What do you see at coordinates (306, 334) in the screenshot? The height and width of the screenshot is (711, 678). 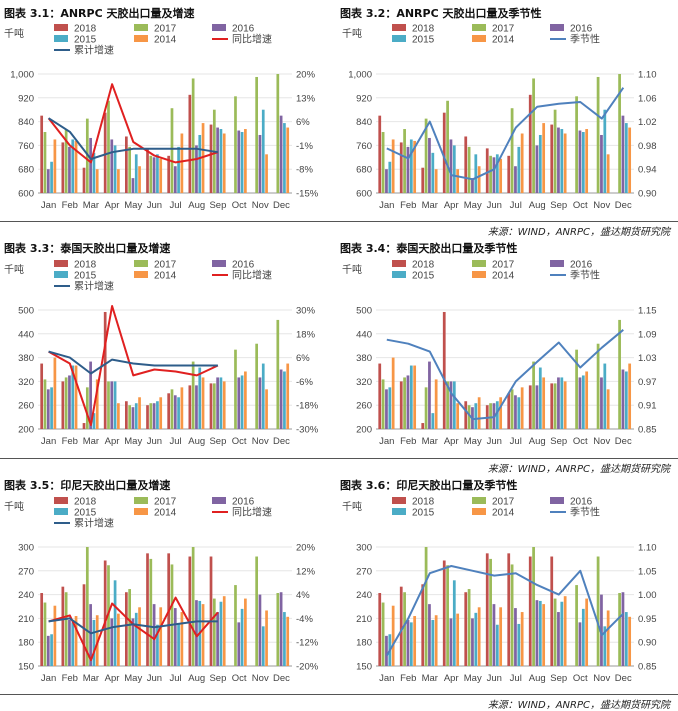 I see `y2-tick-label: 18%` at bounding box center [306, 334].